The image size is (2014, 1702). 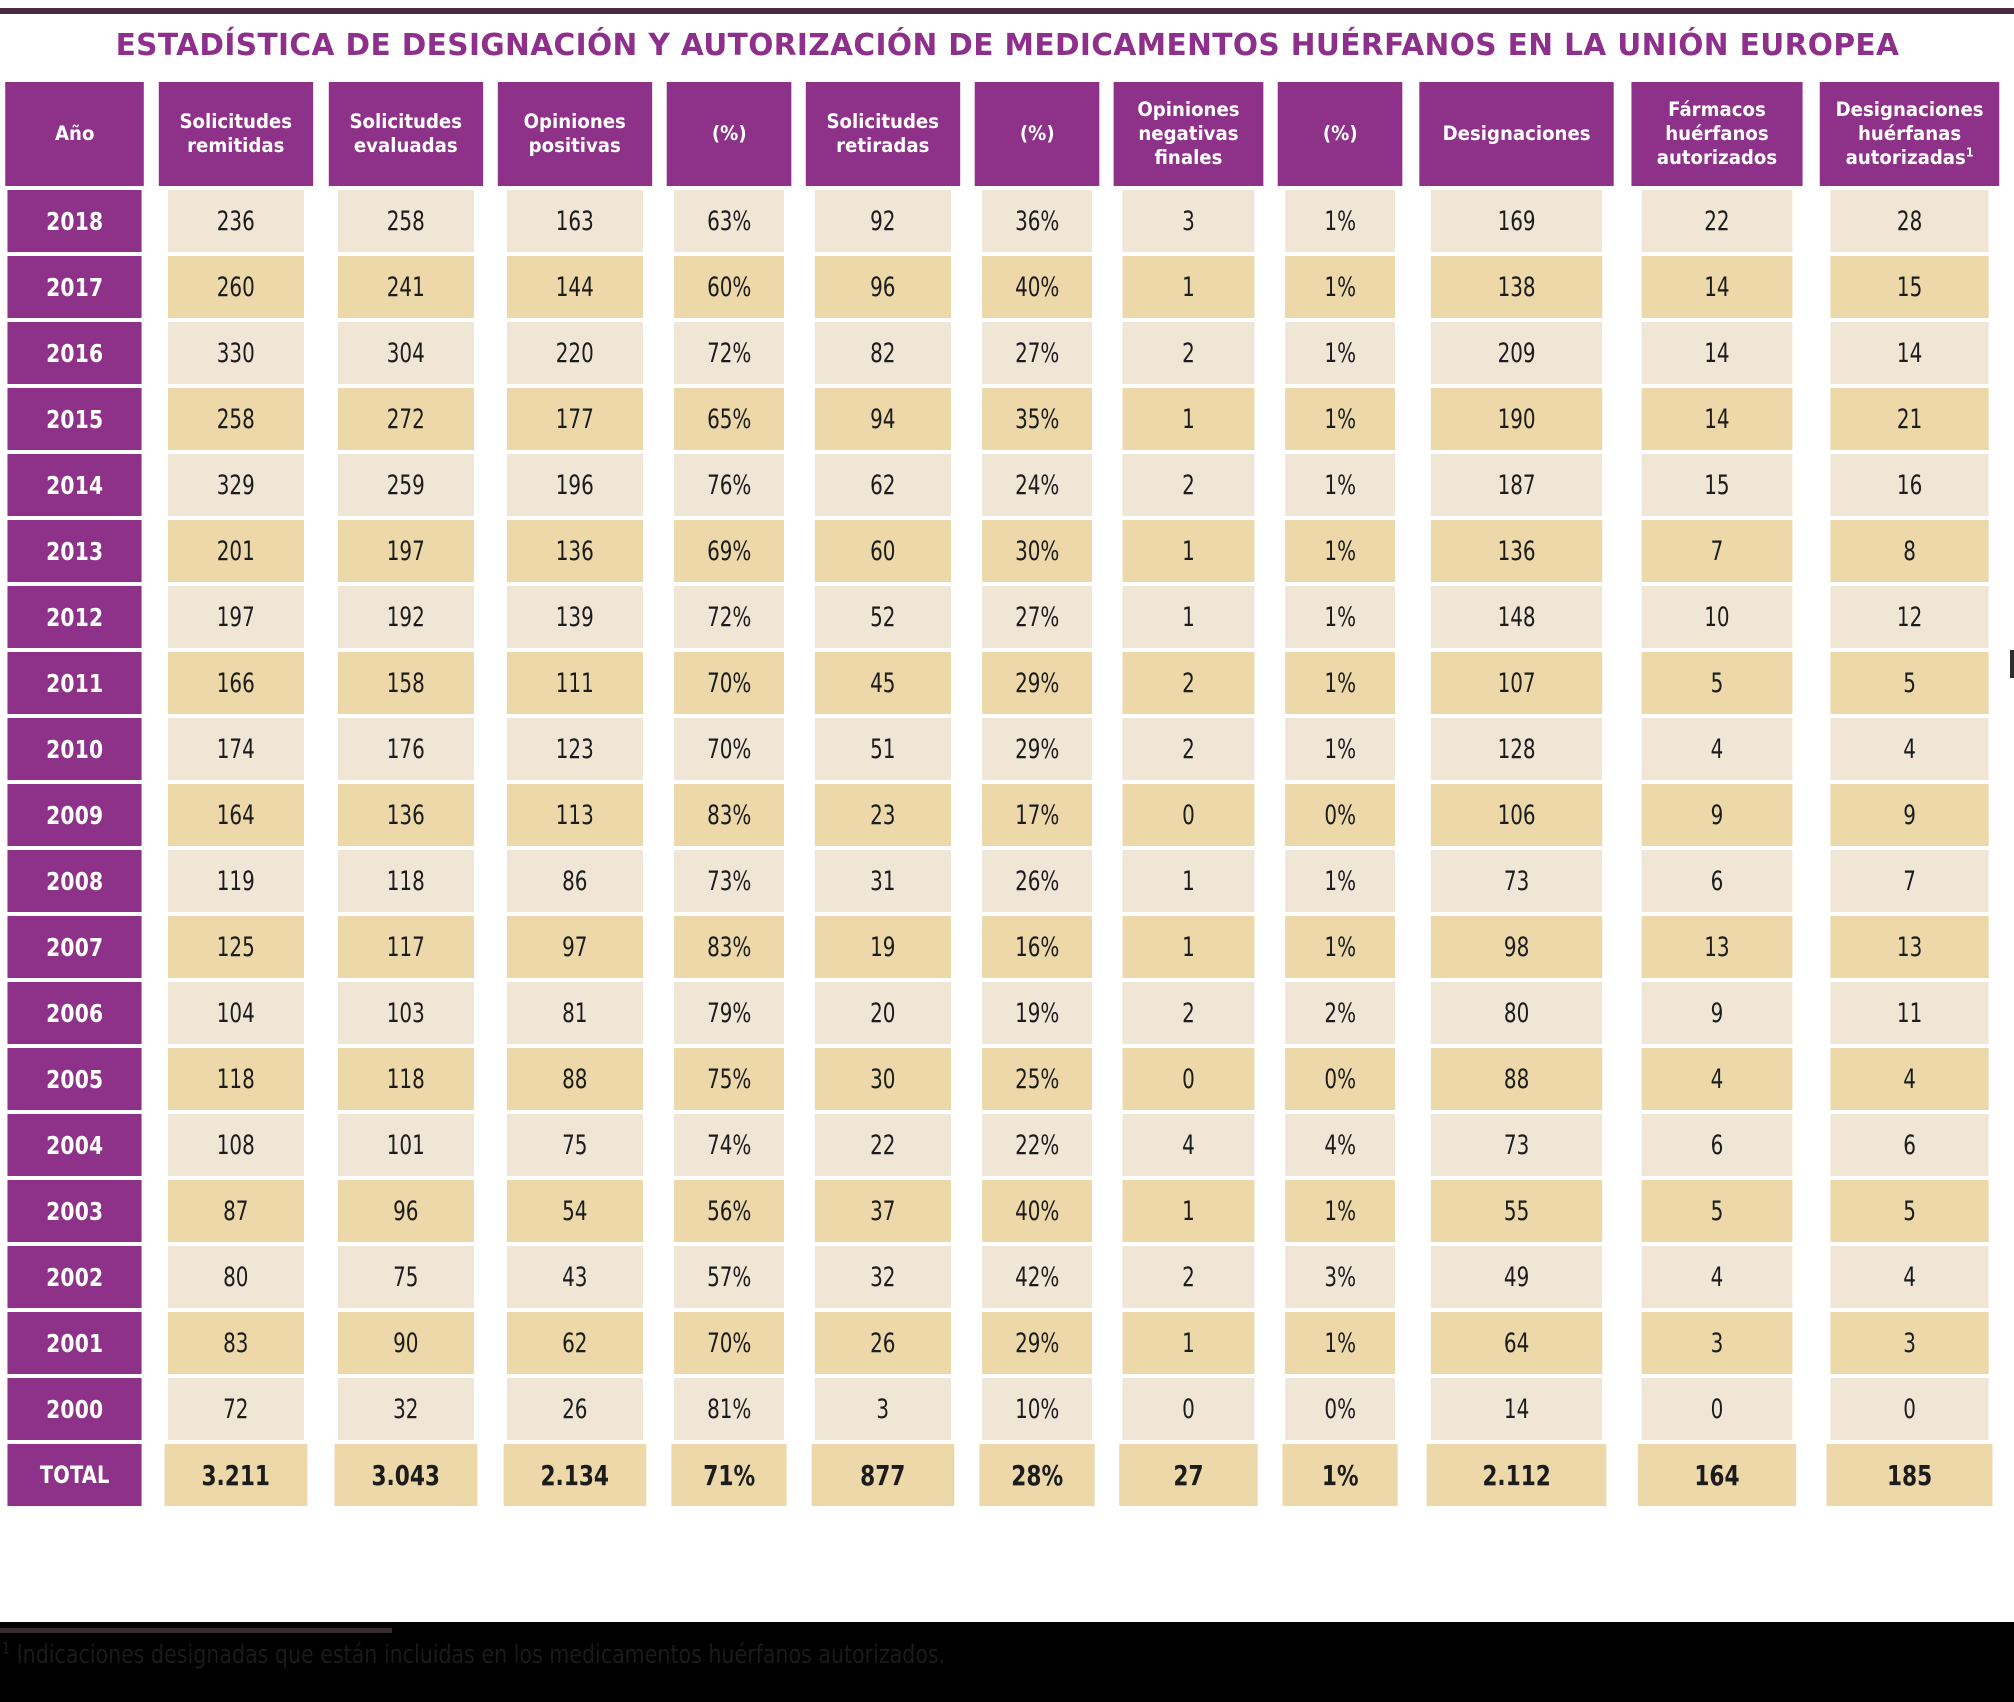 I want to click on col-header-opiniones-negativas-l2: negativas, so click(x=1188, y=134).